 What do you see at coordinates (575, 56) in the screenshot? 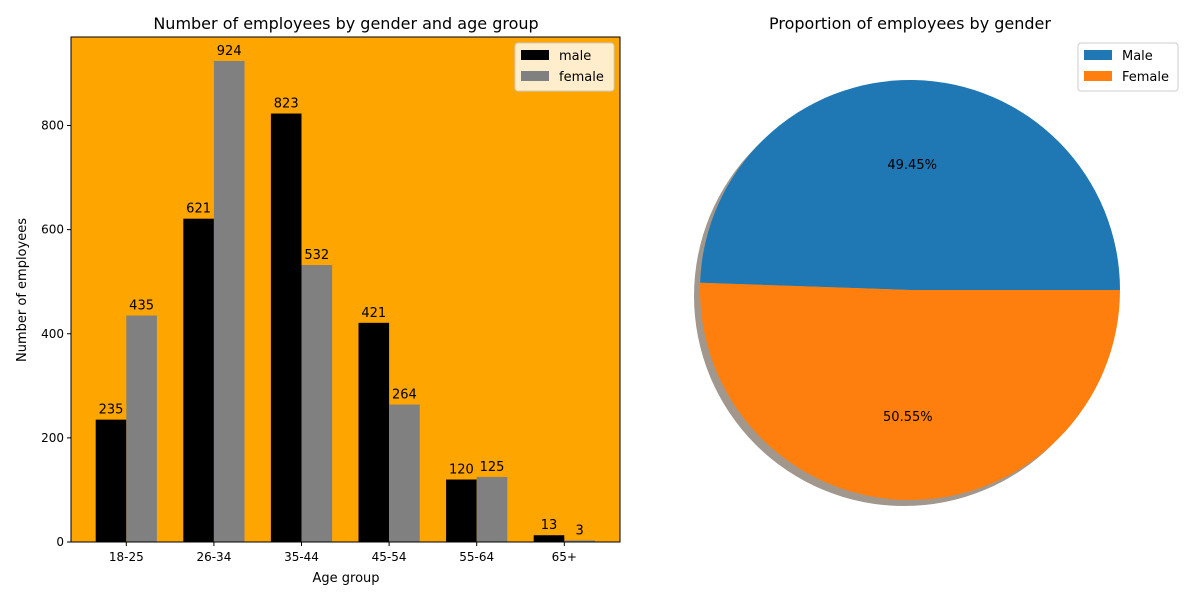
I see `legend-label-male: male` at bounding box center [575, 56].